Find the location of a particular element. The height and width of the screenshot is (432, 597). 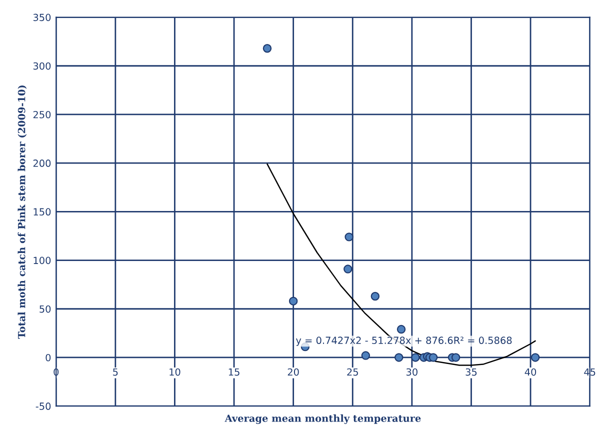

annotation: y = 0.7427x2 - 51.278x + 876.6R² = 0.5868 is located at coordinates (404, 341).